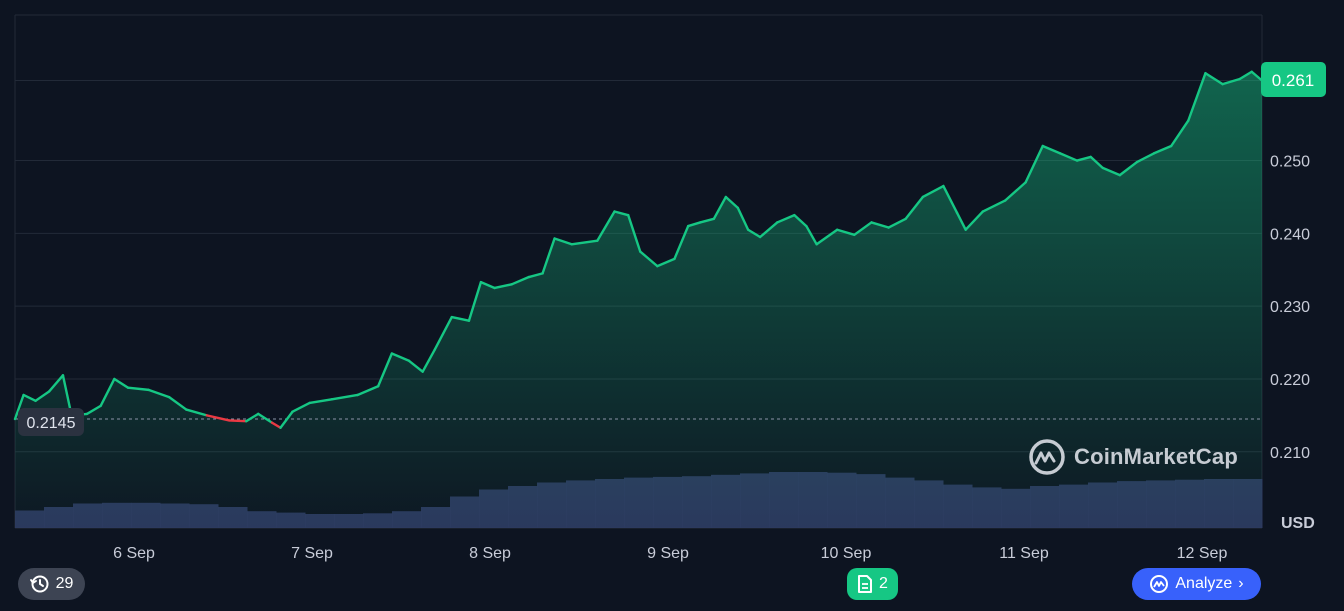  What do you see at coordinates (39, 584) in the screenshot?
I see `history-icon` at bounding box center [39, 584].